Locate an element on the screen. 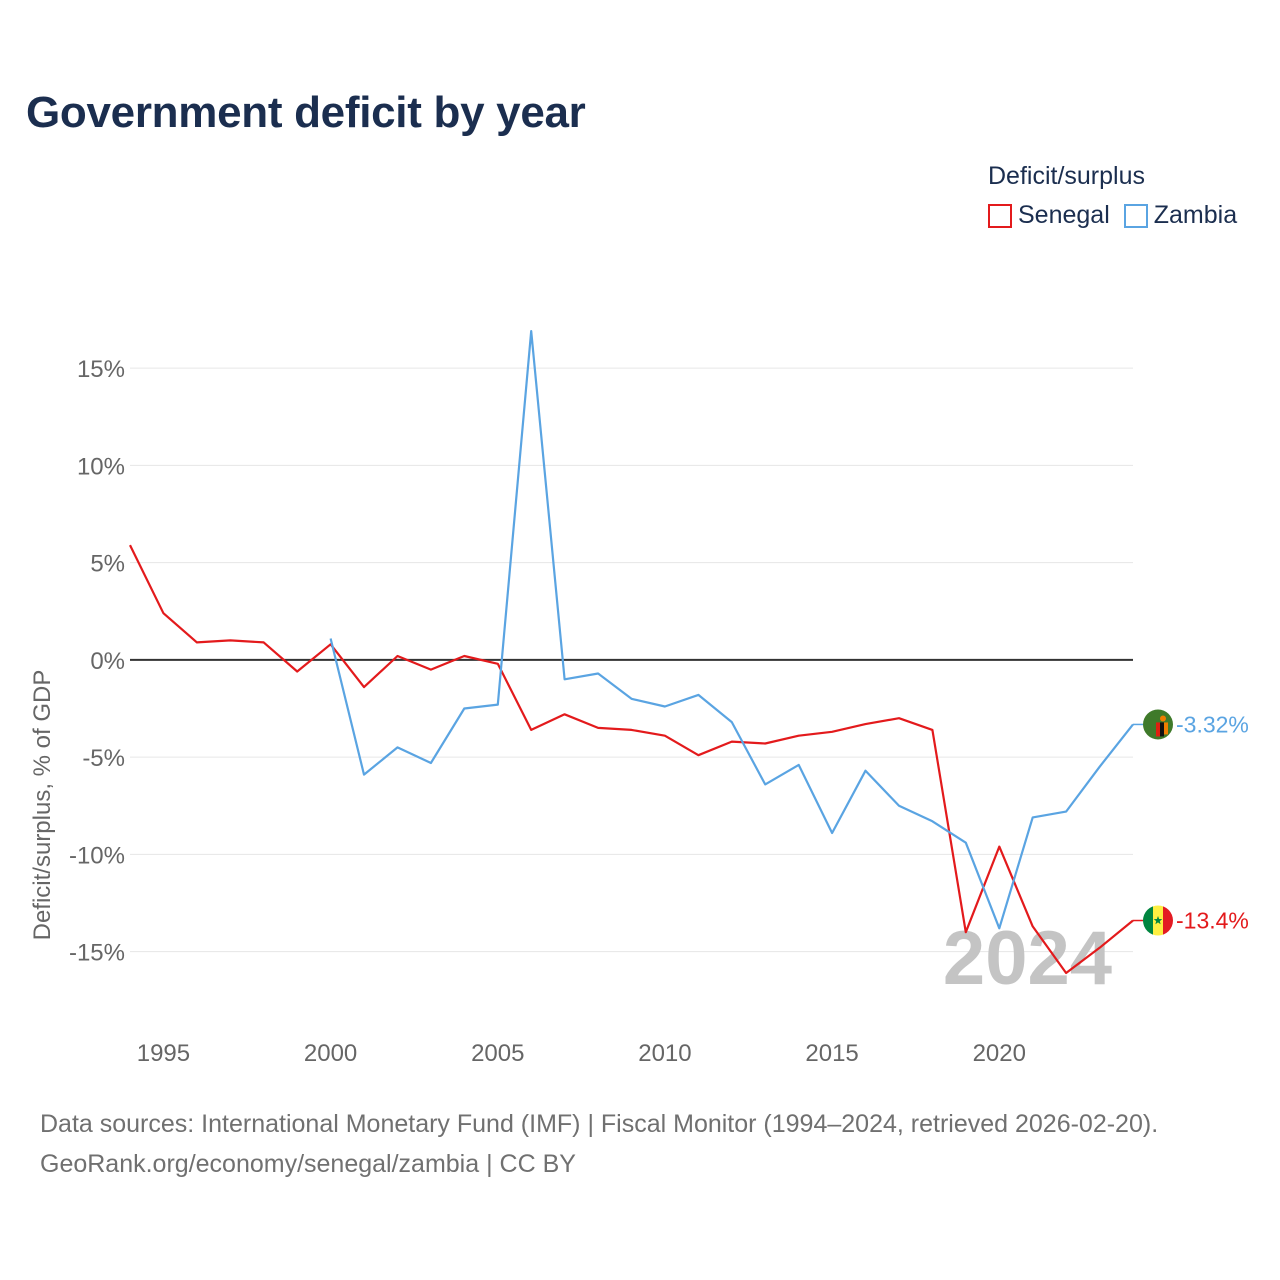  y-tick-label: -15% is located at coordinates (97, 953).